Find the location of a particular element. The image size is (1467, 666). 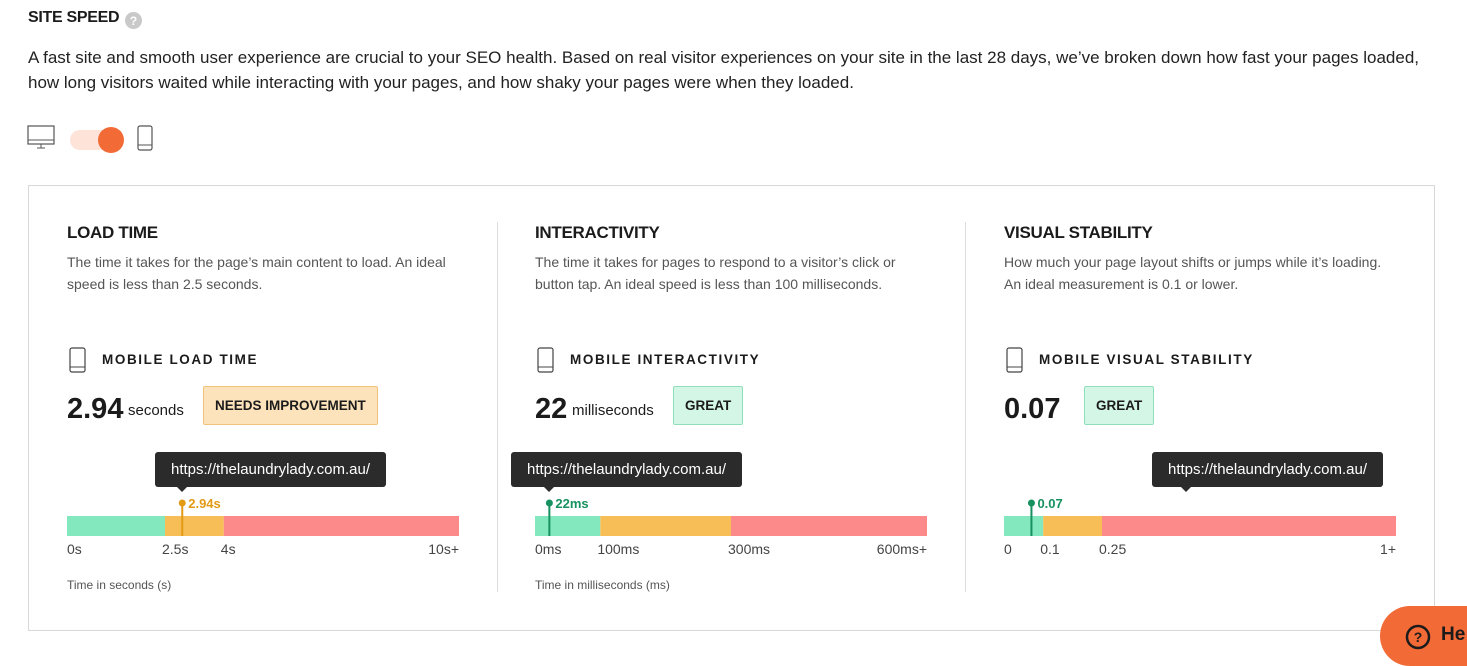

gauge-tick-label: 2.5s is located at coordinates (175, 549).